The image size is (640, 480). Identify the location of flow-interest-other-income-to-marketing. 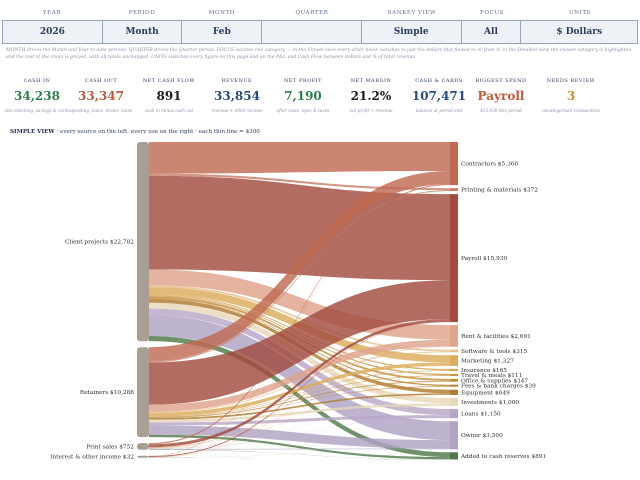
(299, 411).